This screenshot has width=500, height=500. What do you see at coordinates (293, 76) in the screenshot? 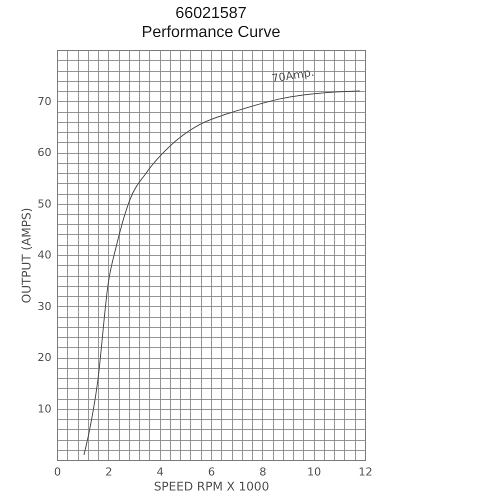
I see `annotation: 70Amp.` at bounding box center [293, 76].